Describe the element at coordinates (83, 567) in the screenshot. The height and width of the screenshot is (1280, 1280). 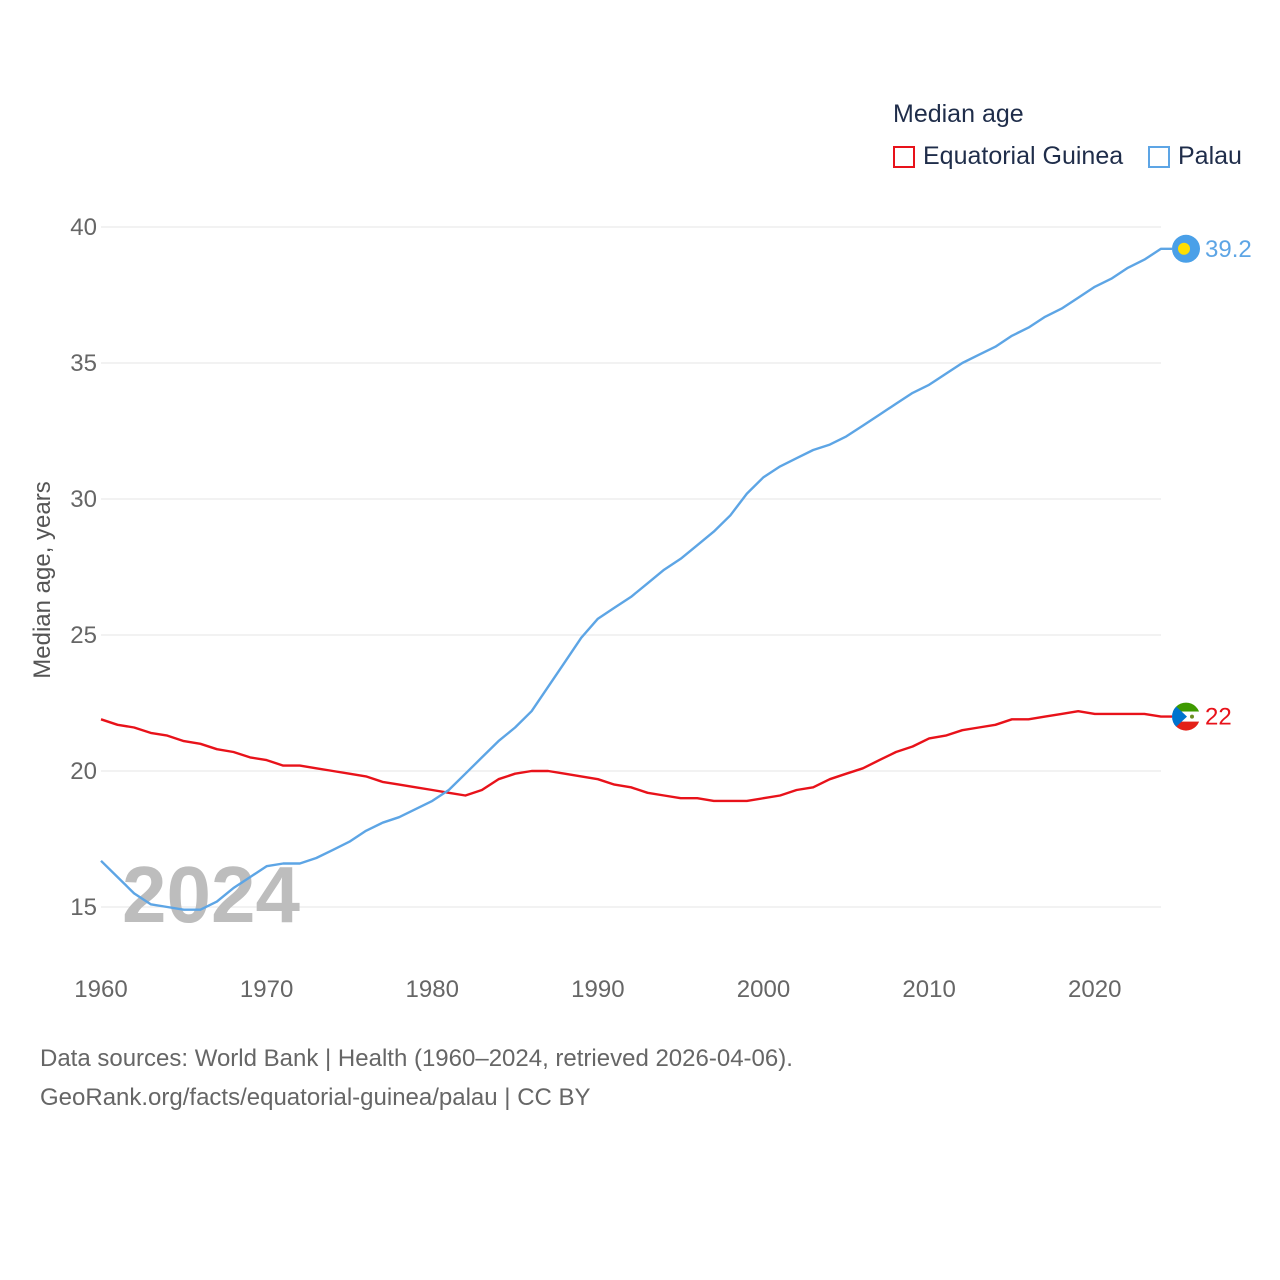
I see `y-axis-ticks: 15 20 25 30 35 40` at that location.